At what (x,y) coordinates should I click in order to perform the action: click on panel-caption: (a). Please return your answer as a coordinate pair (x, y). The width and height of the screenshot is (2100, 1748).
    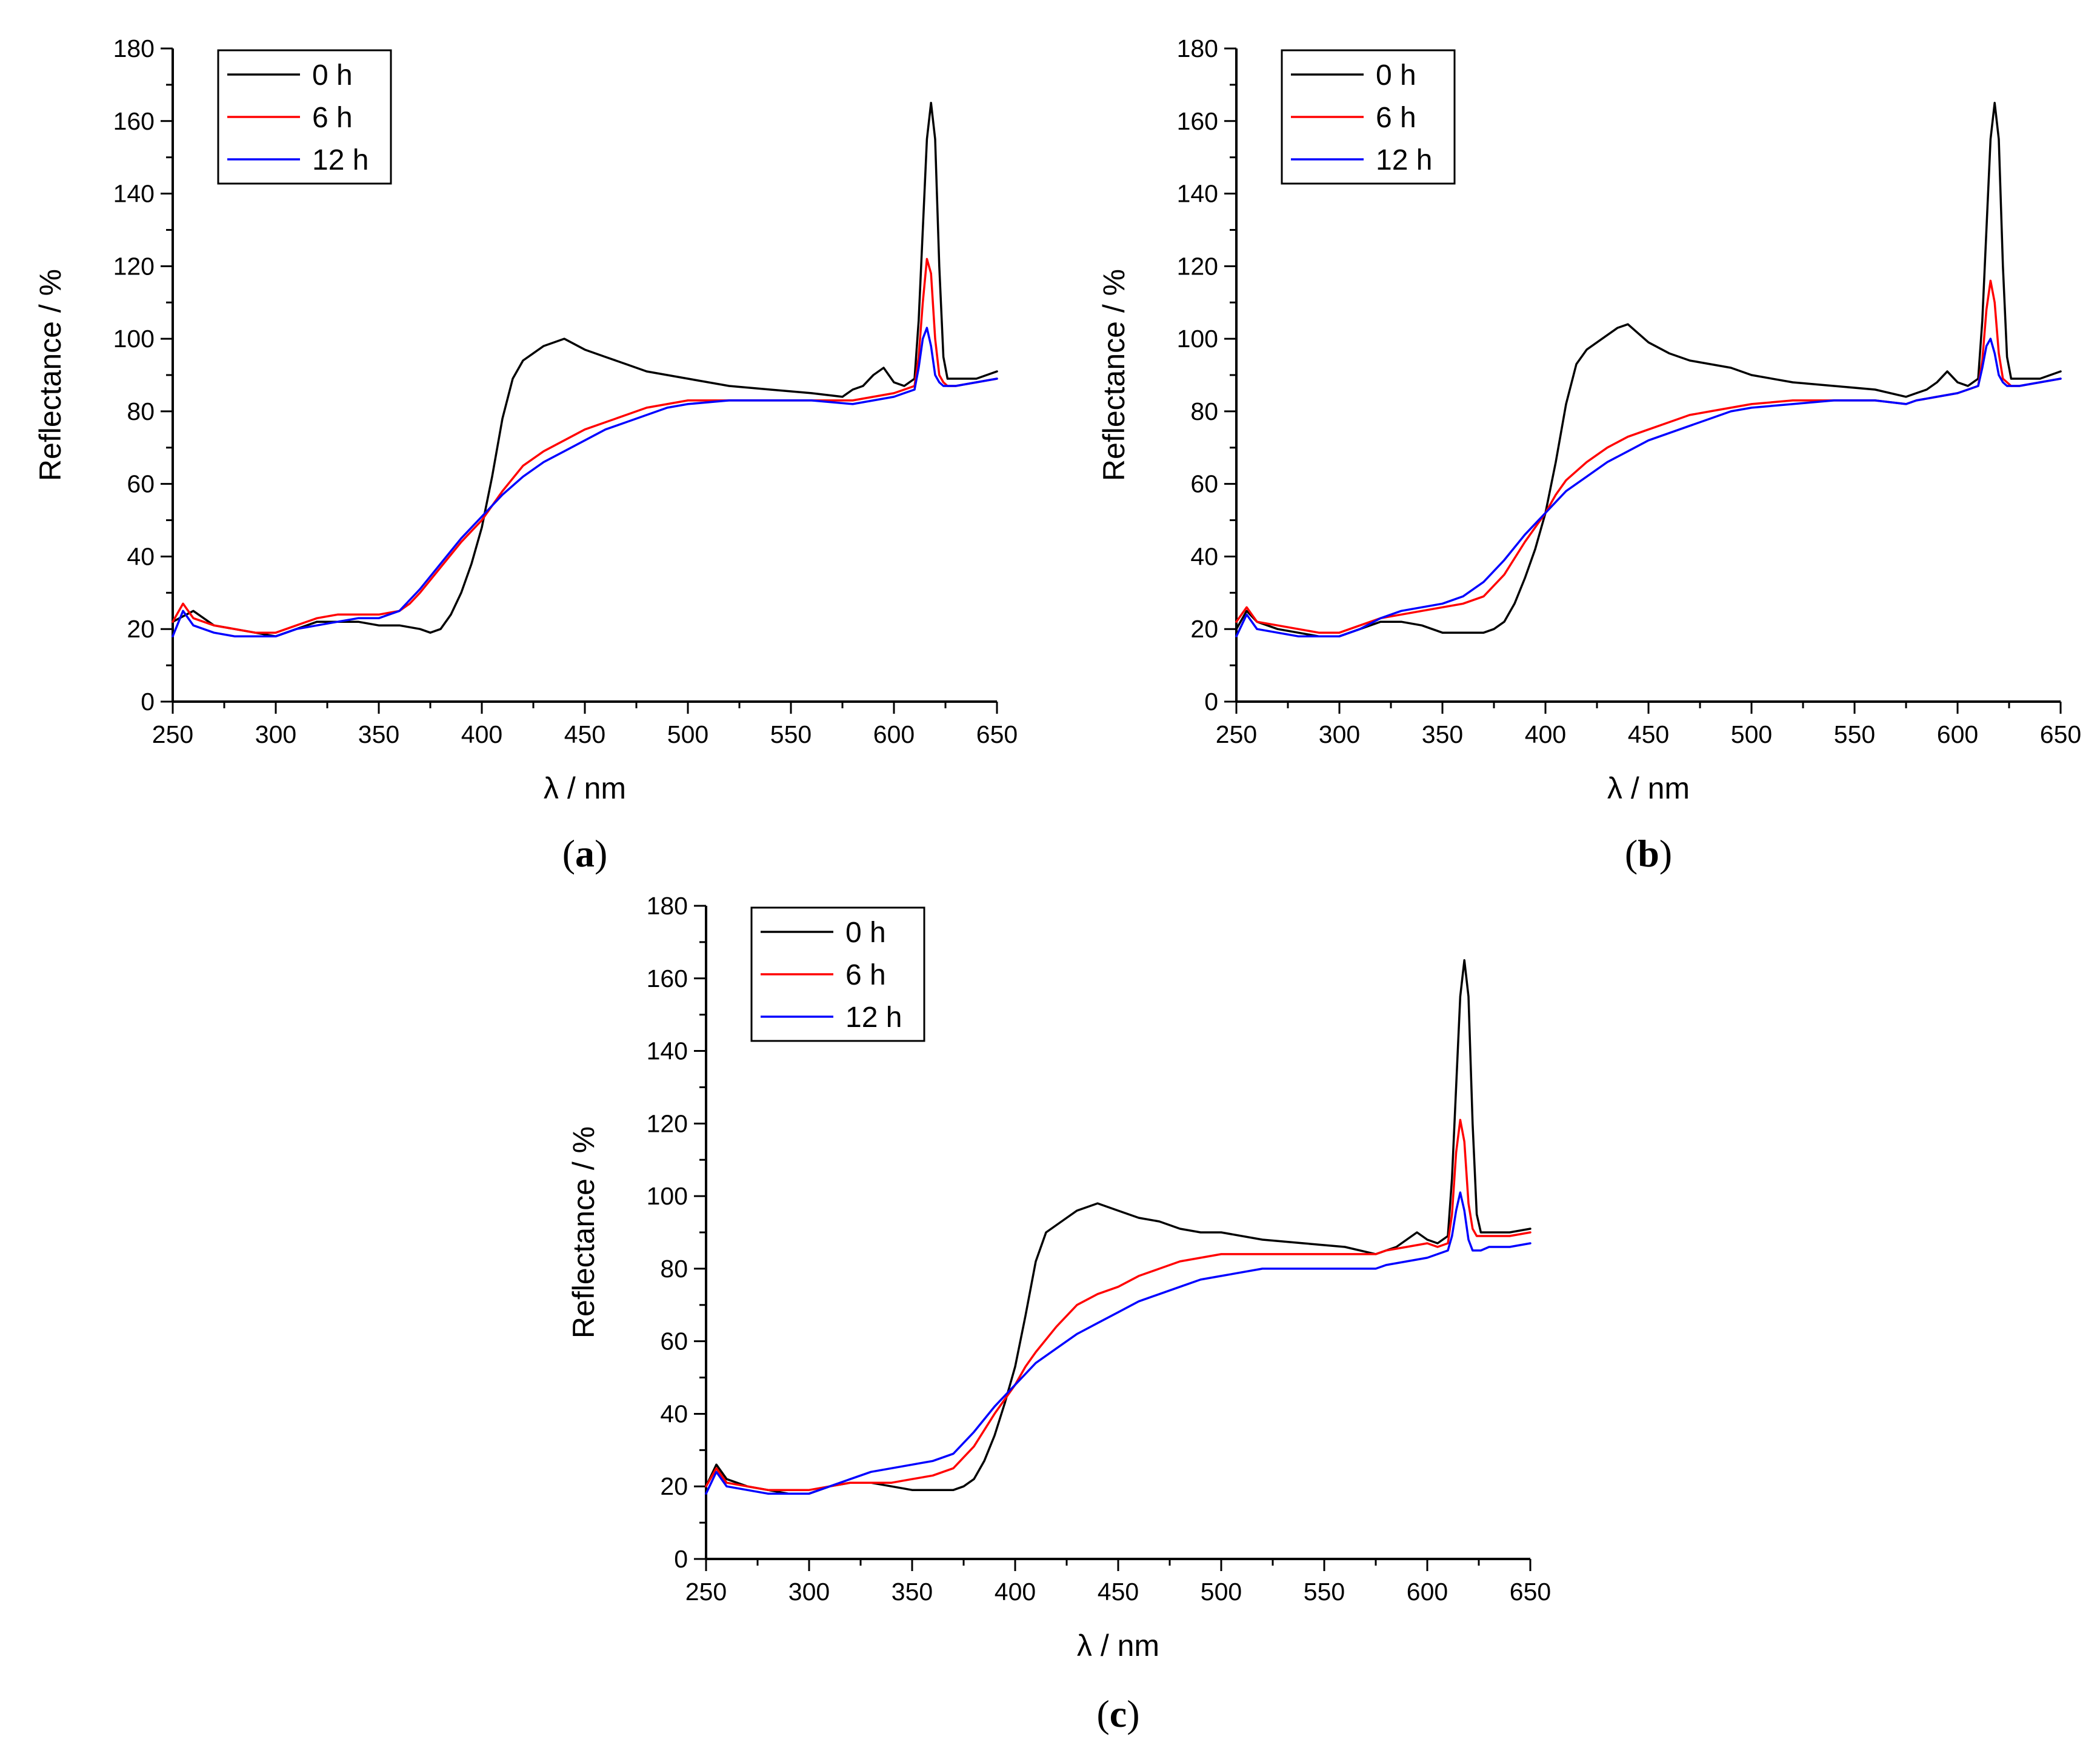
    Looking at the image, I should click on (585, 853).